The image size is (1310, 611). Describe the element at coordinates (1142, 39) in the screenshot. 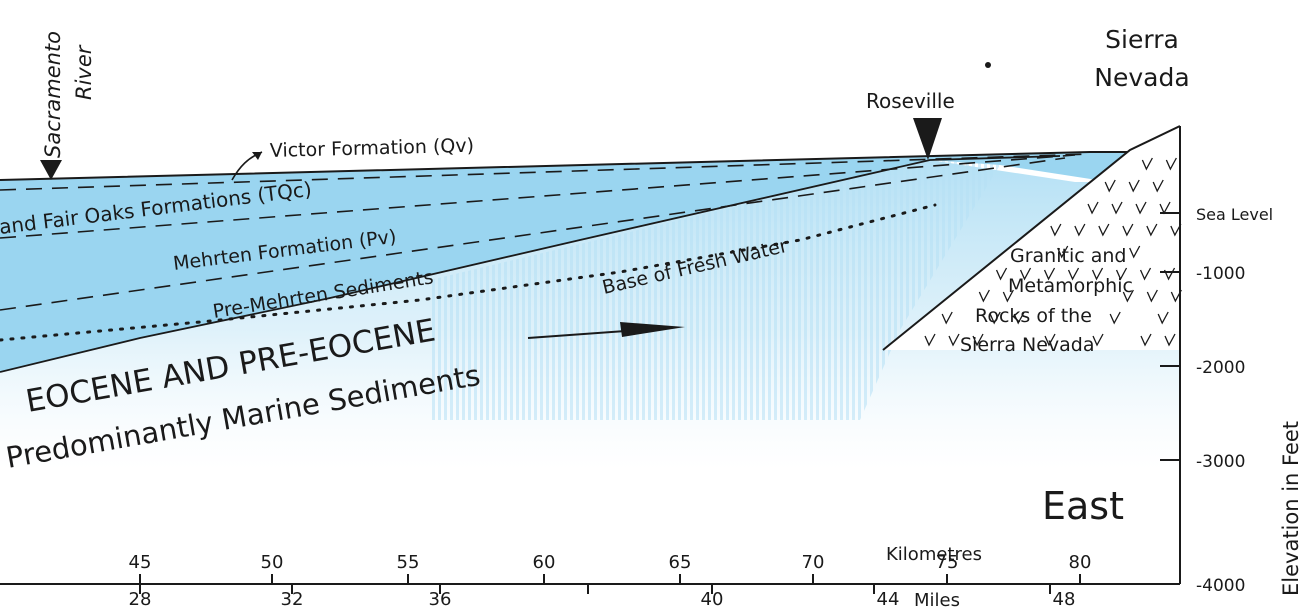

I see `sierra-nevada-label-line-1: Sierra` at that location.